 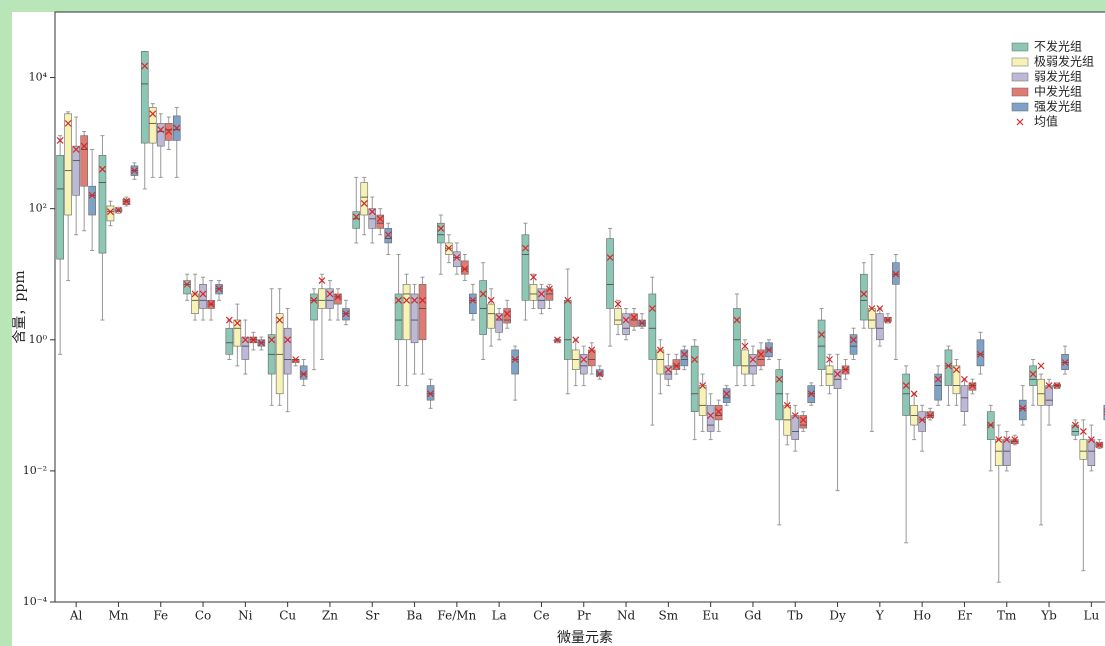 I want to click on legend-label: 不发光组, so click(x=1058, y=46).